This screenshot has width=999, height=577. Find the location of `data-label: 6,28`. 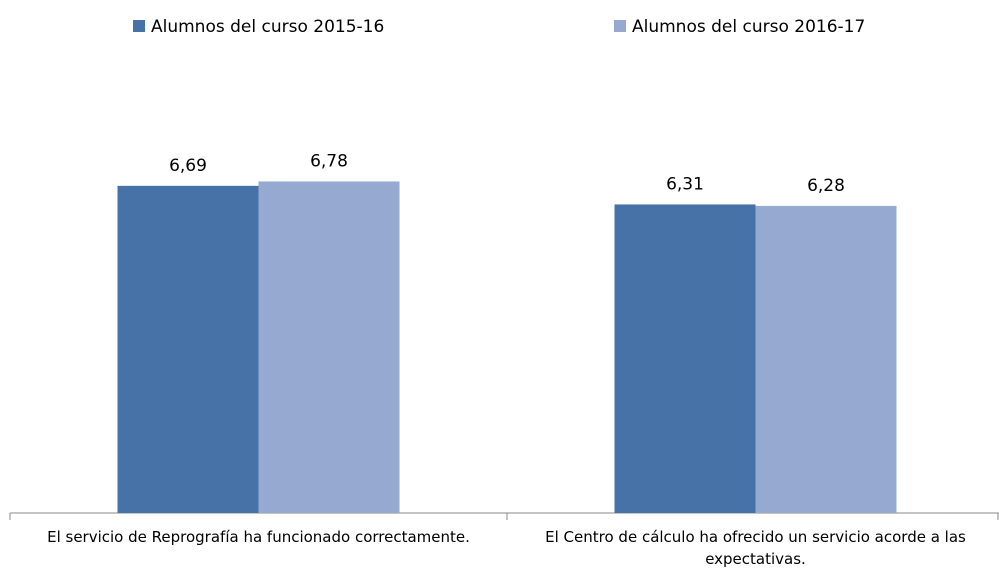

data-label: 6,28 is located at coordinates (826, 186).